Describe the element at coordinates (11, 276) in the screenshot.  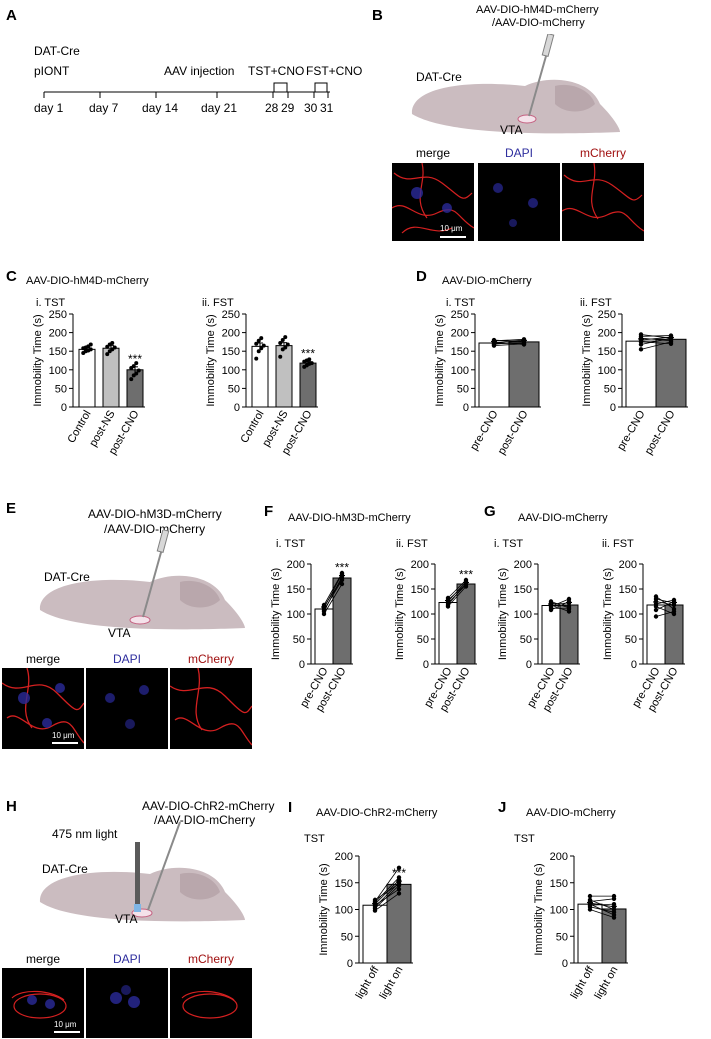
I see `panel-letter: C` at that location.